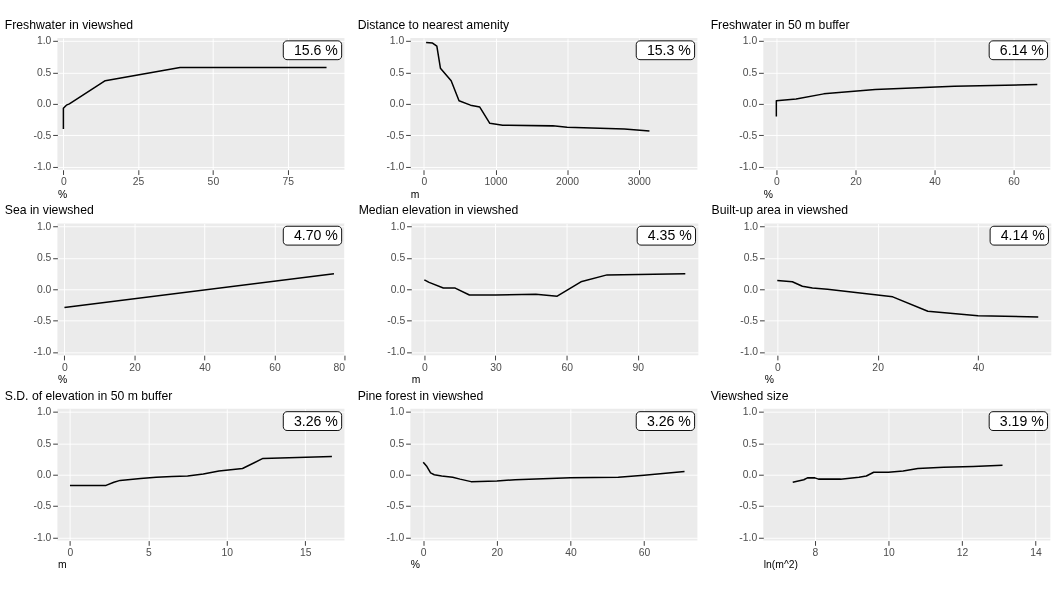 The height and width of the screenshot is (591, 1056). Describe the element at coordinates (639, 182) in the screenshot. I see `x-tick-label: 3000` at that location.